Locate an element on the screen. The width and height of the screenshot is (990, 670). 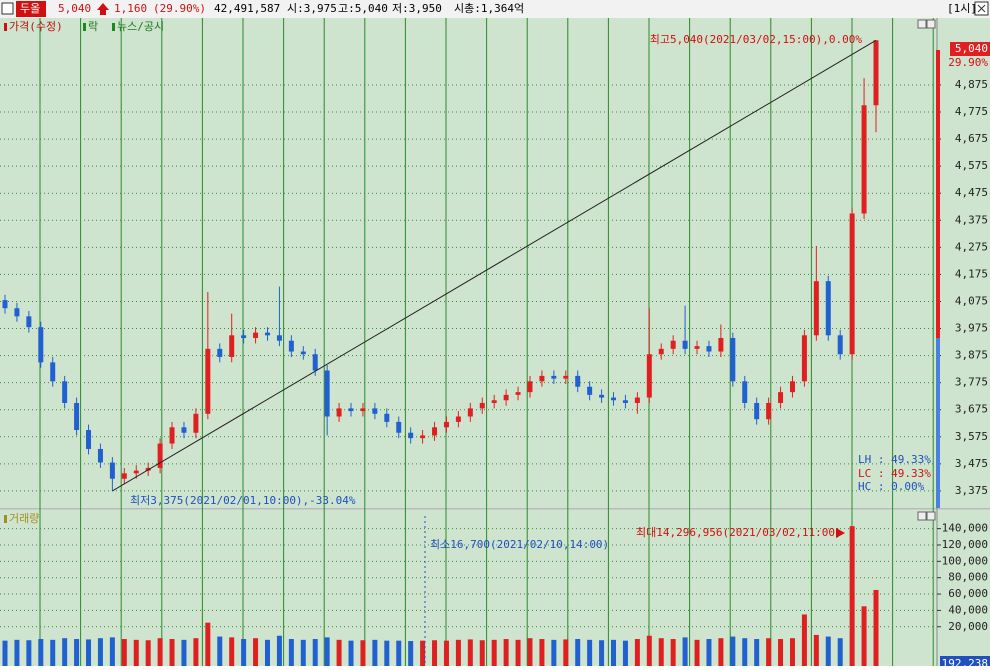
low: 저:3,950 is located at coordinates (417, 8).